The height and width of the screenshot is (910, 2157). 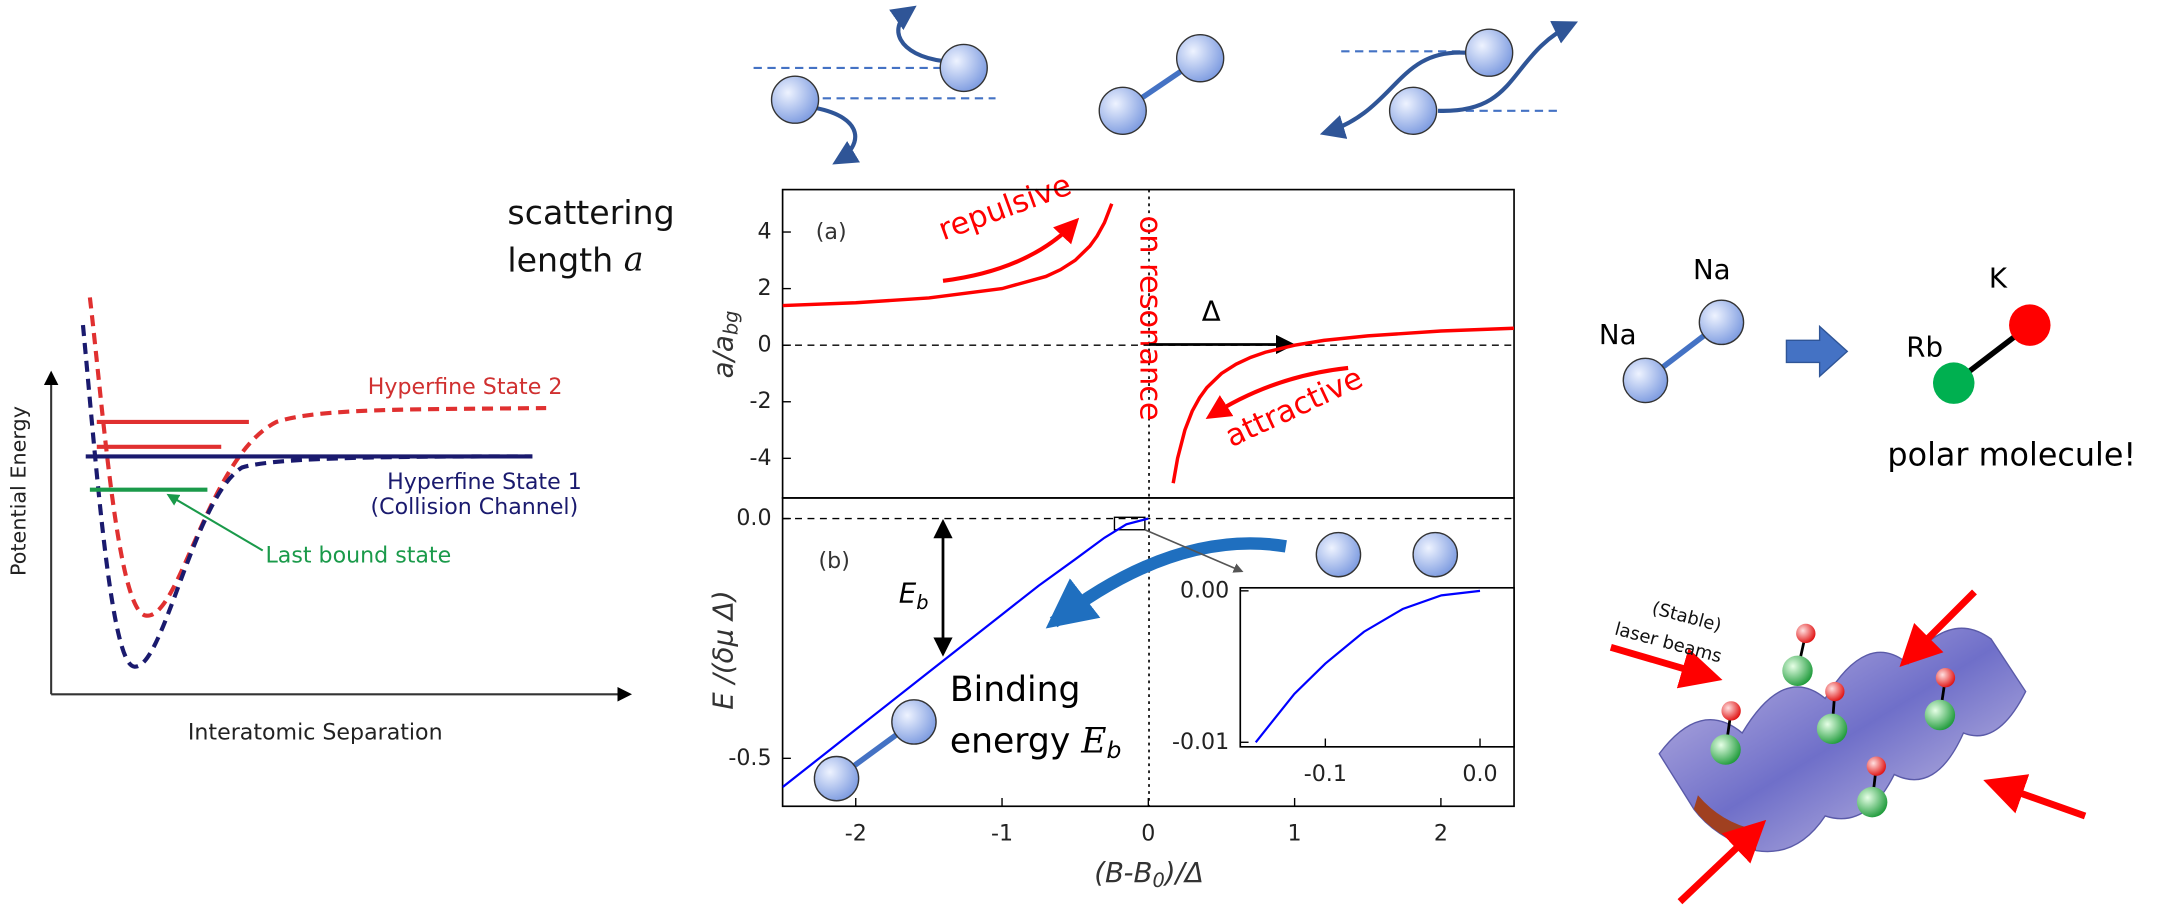 What do you see at coordinates (1867, 363) in the screenshot?
I see `molecules: Na Na K Rb polar molecule!` at bounding box center [1867, 363].